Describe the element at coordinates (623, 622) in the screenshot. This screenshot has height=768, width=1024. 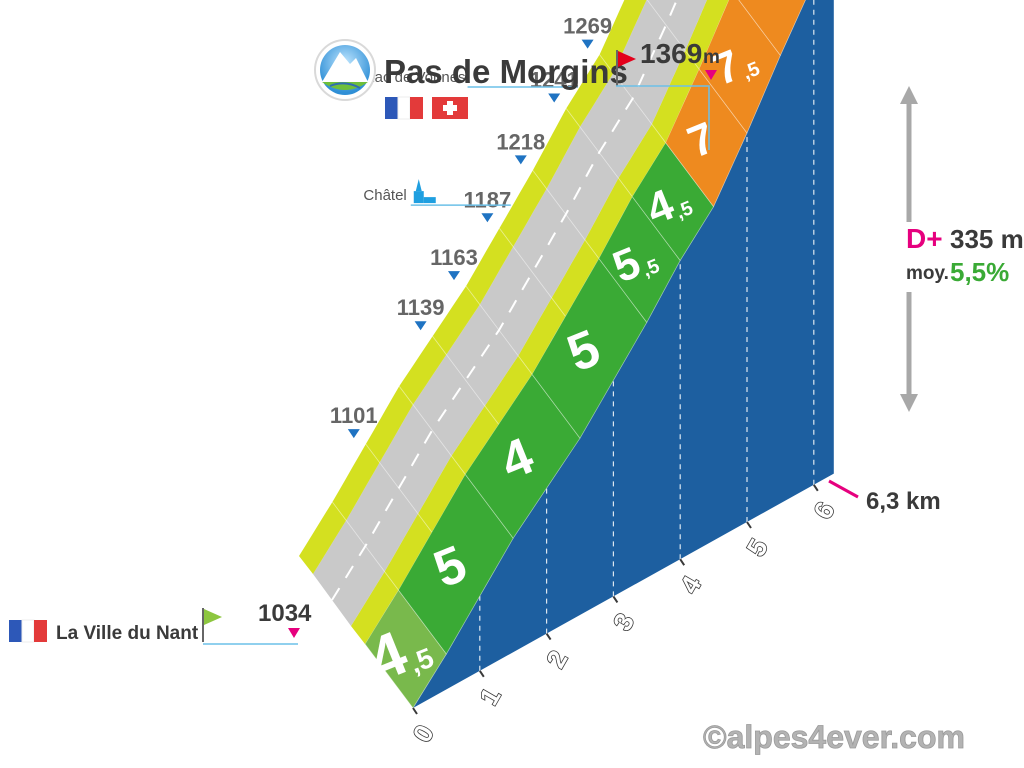
I see `x-tick-label: 3` at that location.